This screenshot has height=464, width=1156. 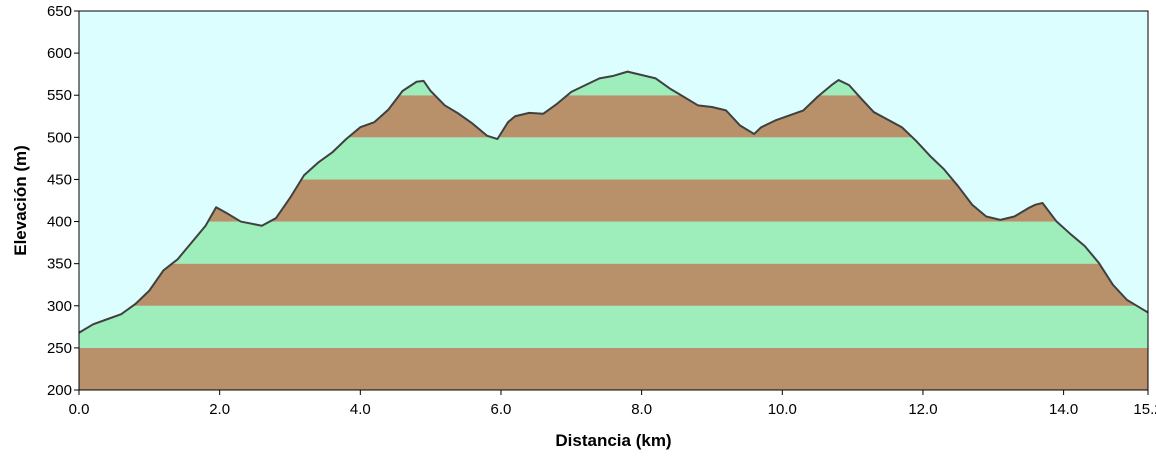 What do you see at coordinates (59, 179) in the screenshot?
I see `y-tick-label: 450` at bounding box center [59, 179].